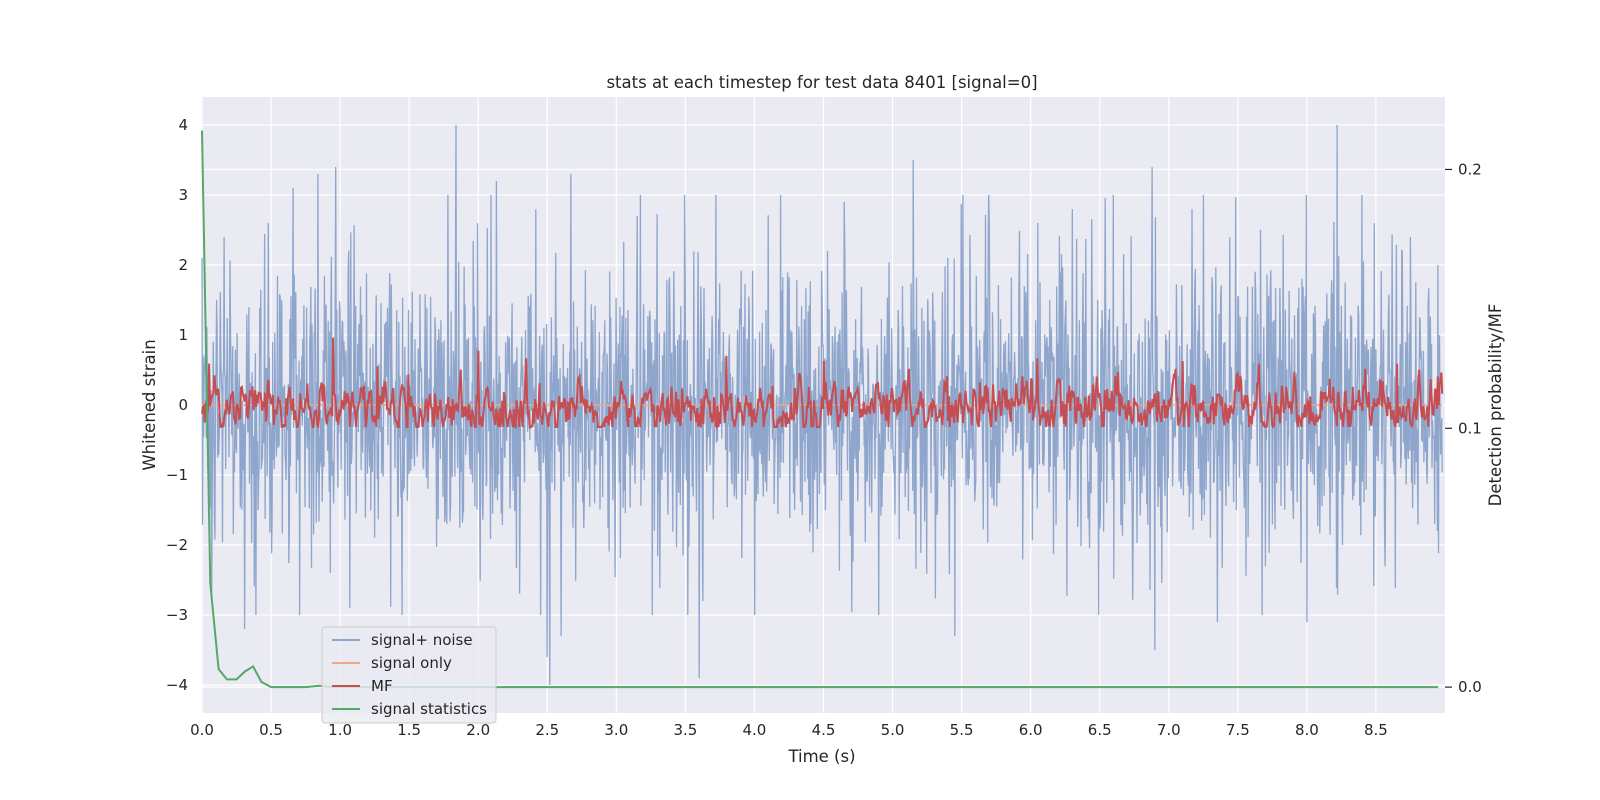  I want to click on y-tick-label: 2, so click(183, 265).